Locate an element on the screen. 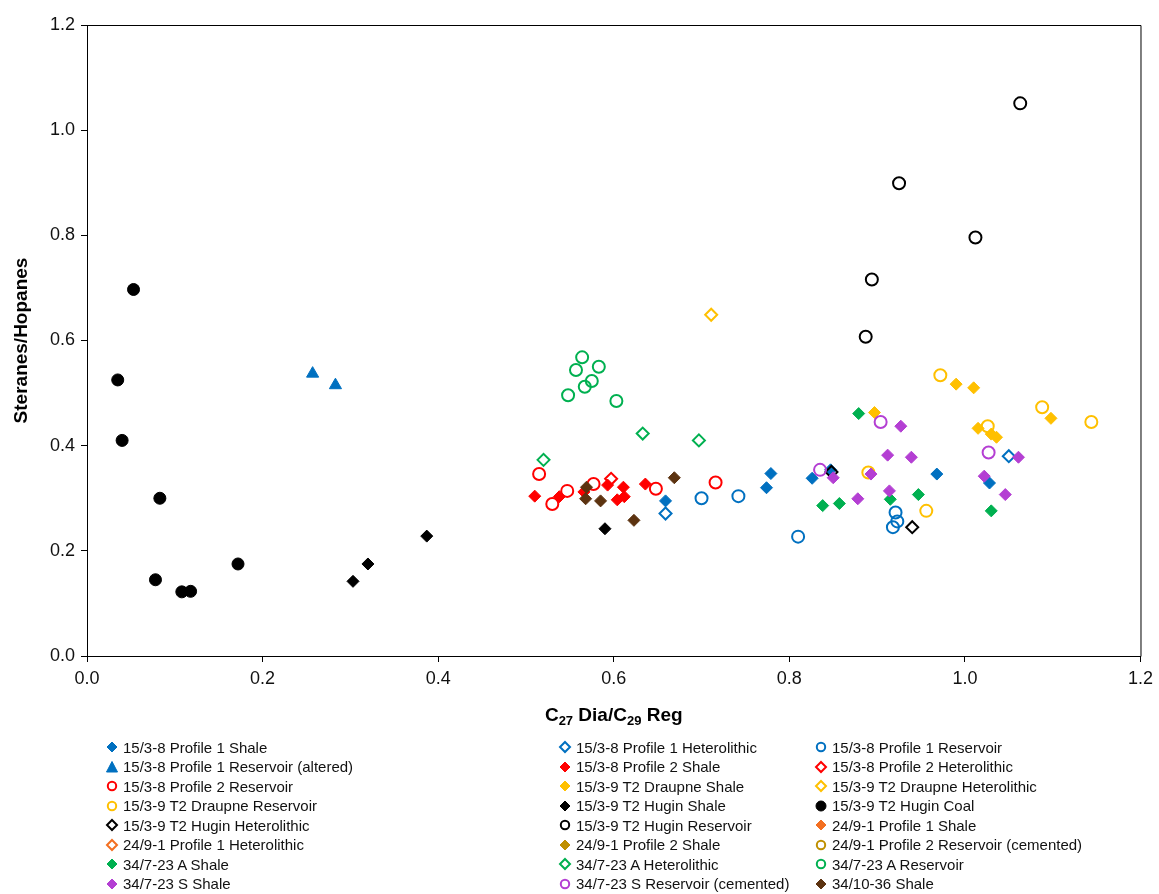  legend-label: 15/3-9 T2 Hugin Reservoir is located at coordinates (664, 825).